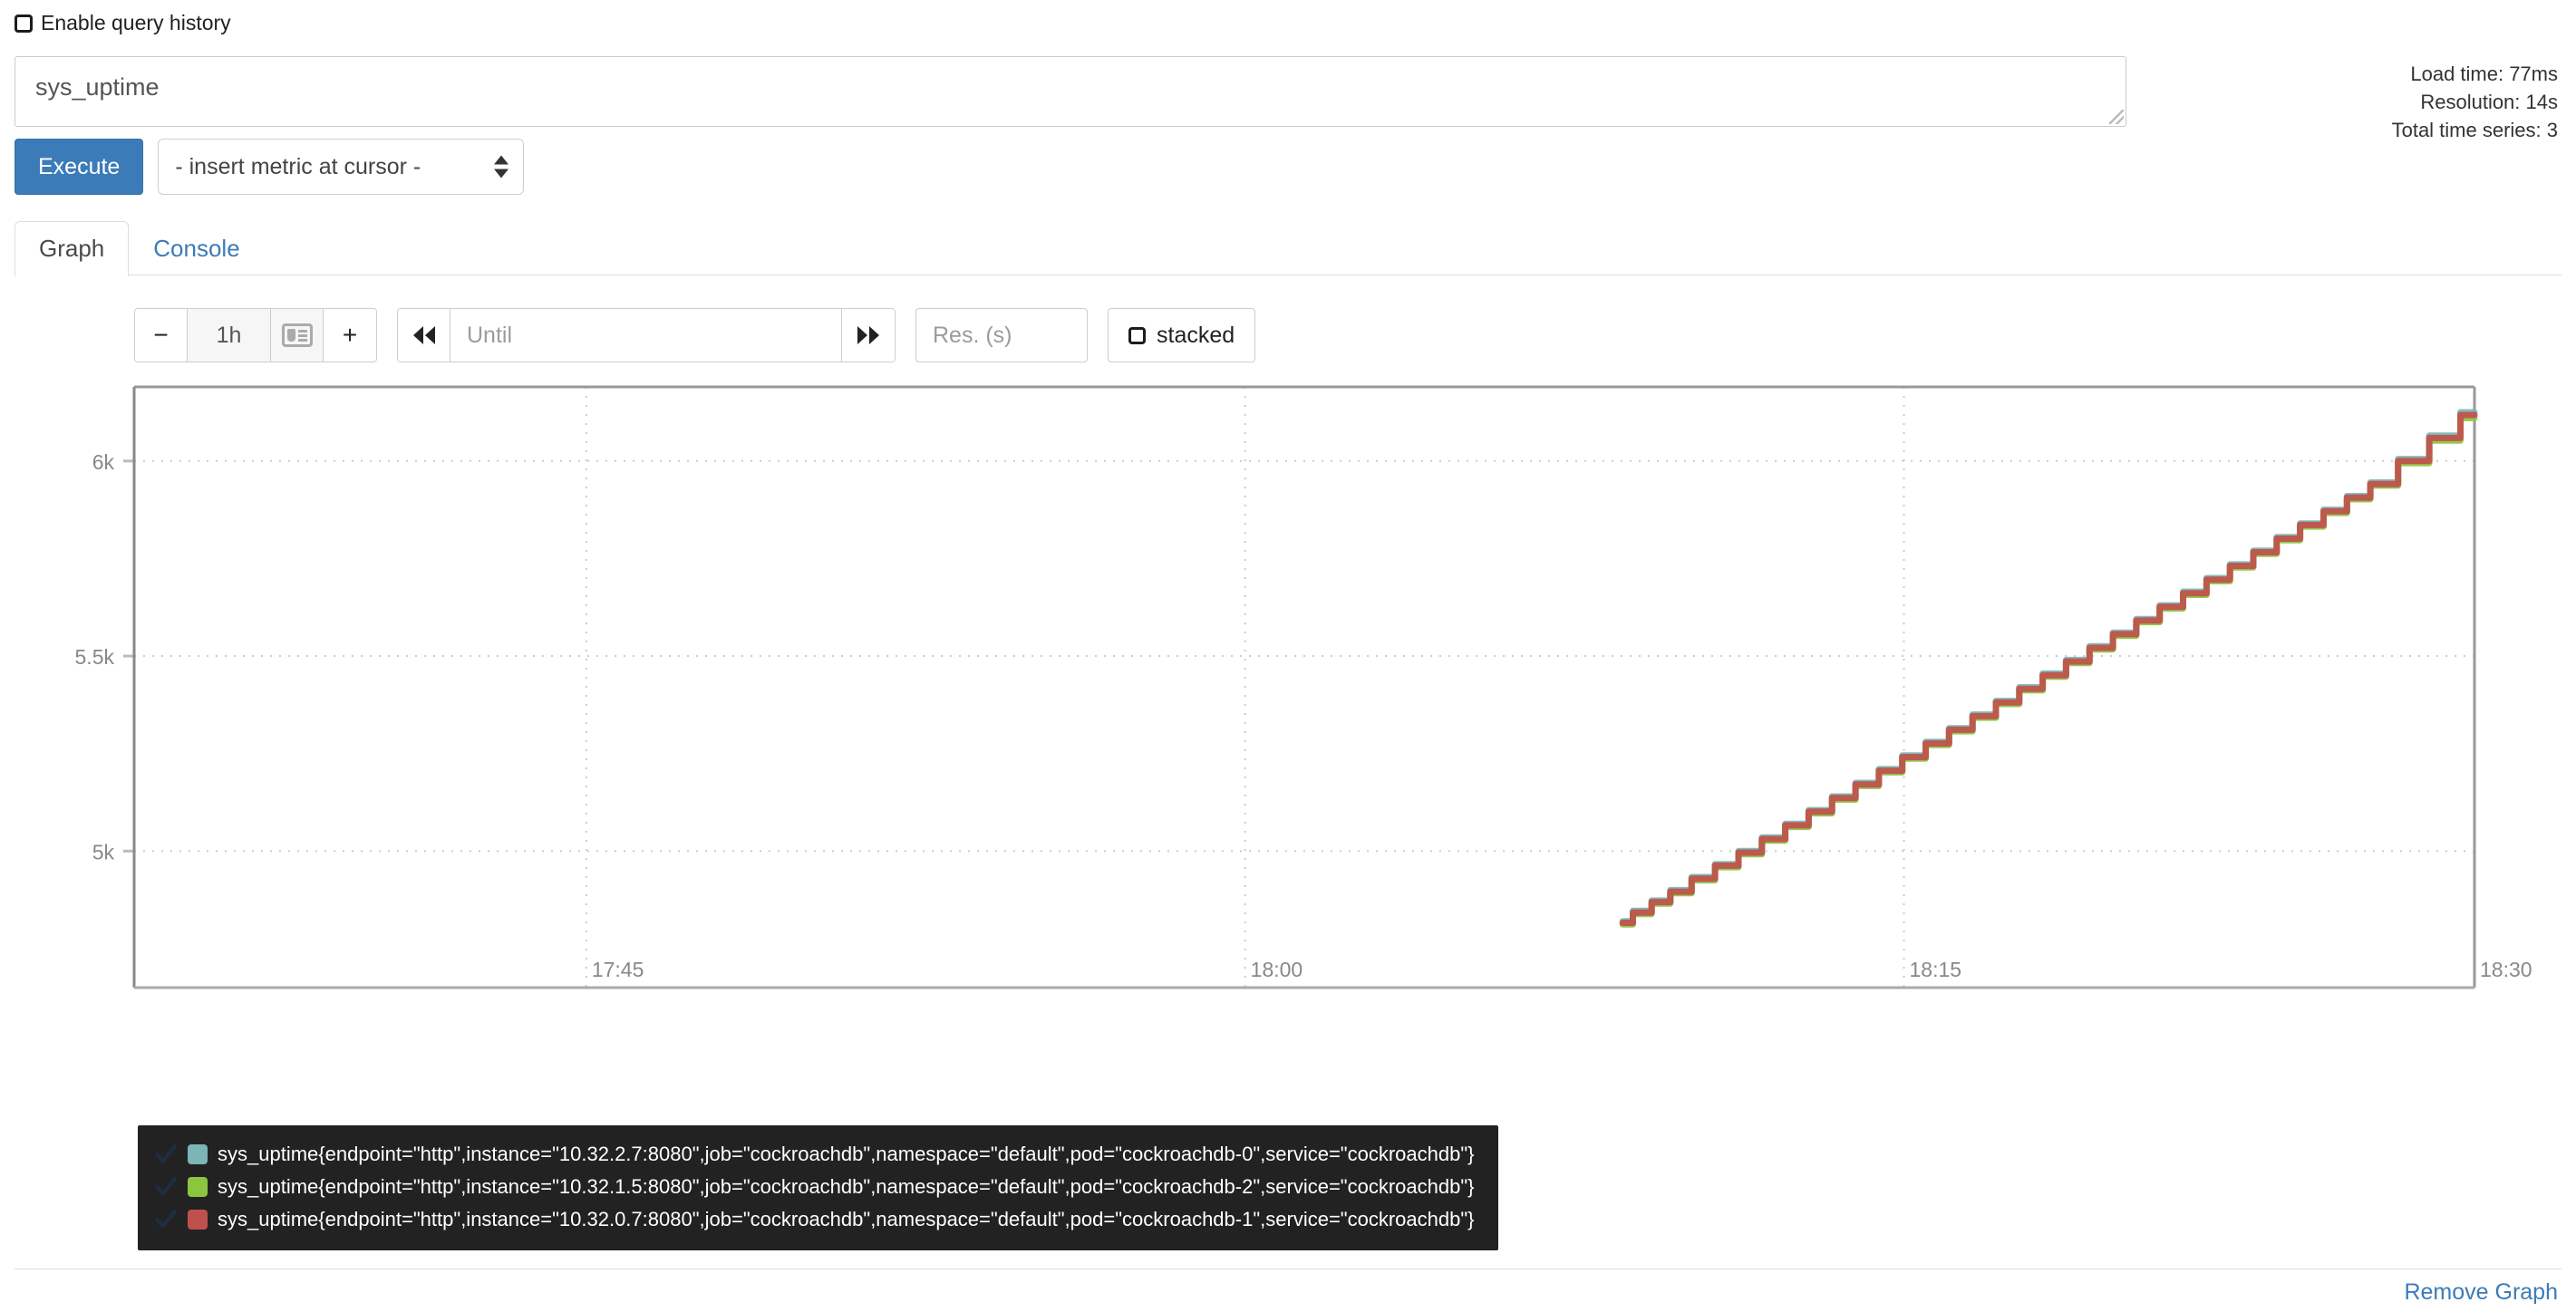  What do you see at coordinates (136, 23) in the screenshot?
I see `query-history-label: Enable query history` at bounding box center [136, 23].